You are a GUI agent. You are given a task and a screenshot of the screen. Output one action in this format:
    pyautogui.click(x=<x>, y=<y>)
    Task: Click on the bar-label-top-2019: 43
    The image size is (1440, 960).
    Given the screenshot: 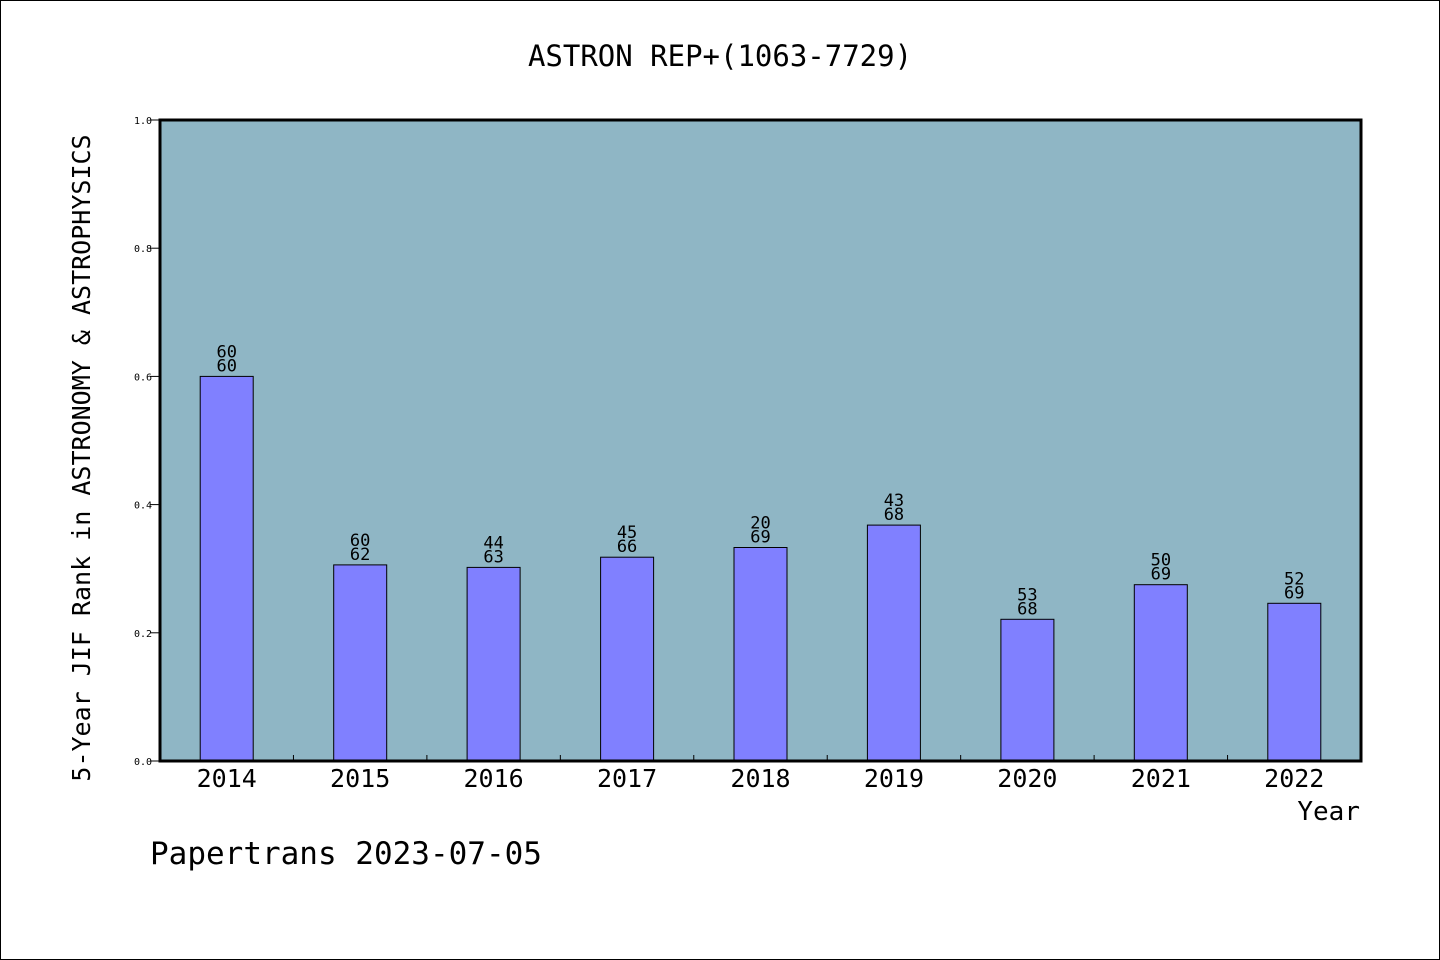 What is the action you would take?
    pyautogui.click(x=894, y=501)
    